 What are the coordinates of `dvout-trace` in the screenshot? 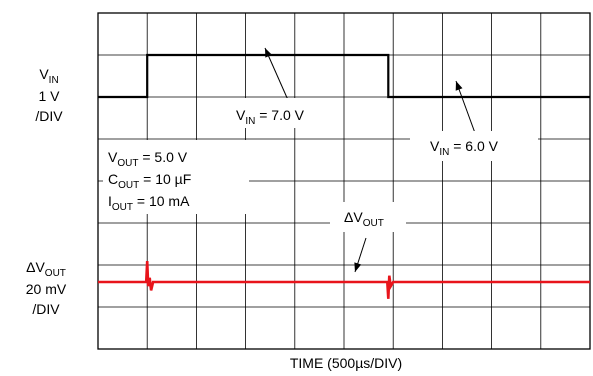 It's located at (344, 279).